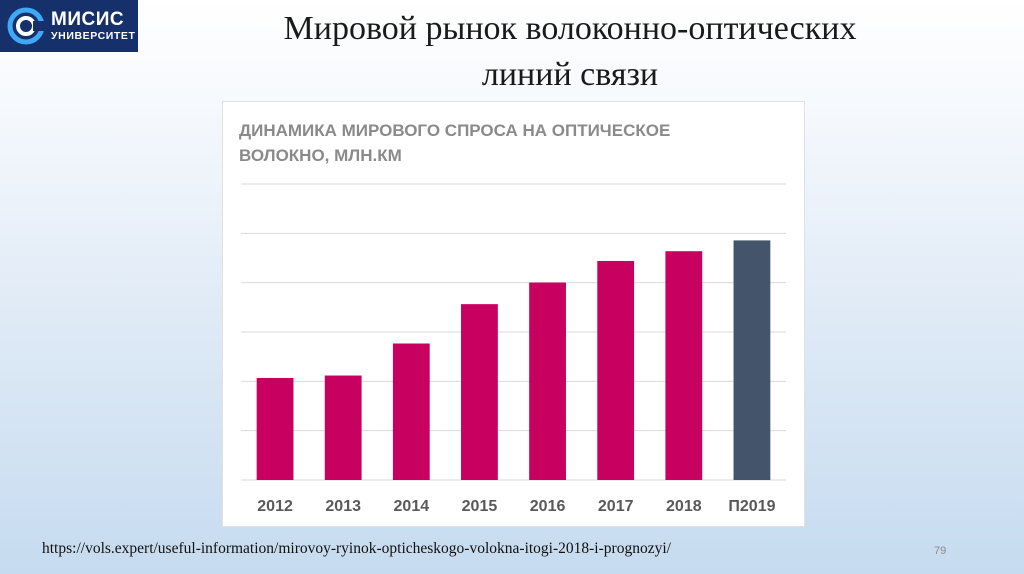 The width and height of the screenshot is (1024, 574). What do you see at coordinates (616, 370) in the screenshot?
I see `bar-2017` at bounding box center [616, 370].